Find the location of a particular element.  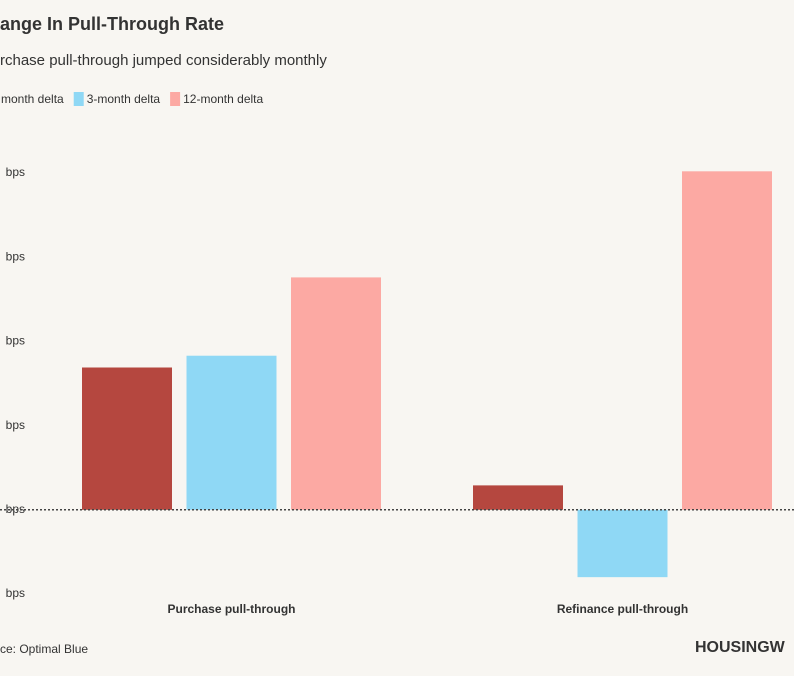

chart-title: ange In Pull-Through Rate is located at coordinates (112, 24).